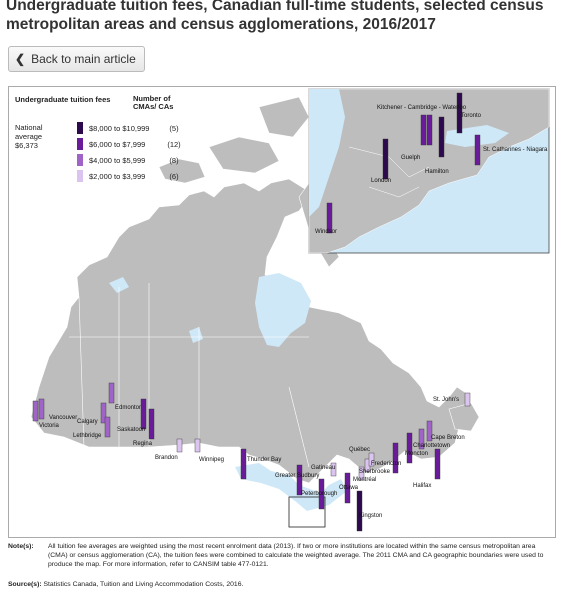 This screenshot has height=595, width=561. Describe the element at coordinates (416, 454) in the screenshot. I see `city-label: Moncton` at that location.